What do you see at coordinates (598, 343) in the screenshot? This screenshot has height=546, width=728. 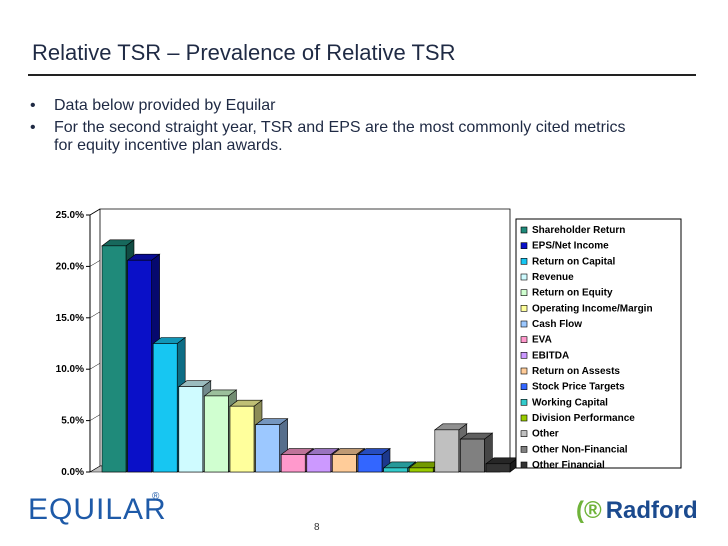 I see `legend-box` at bounding box center [598, 343].